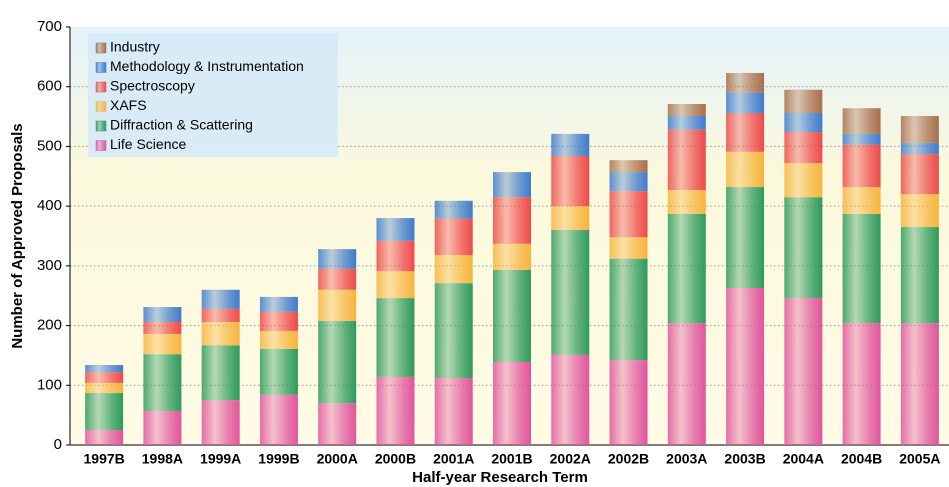 The width and height of the screenshot is (949, 487). What do you see at coordinates (686, 459) in the screenshot?
I see `x-tick-label: 2003A` at bounding box center [686, 459].